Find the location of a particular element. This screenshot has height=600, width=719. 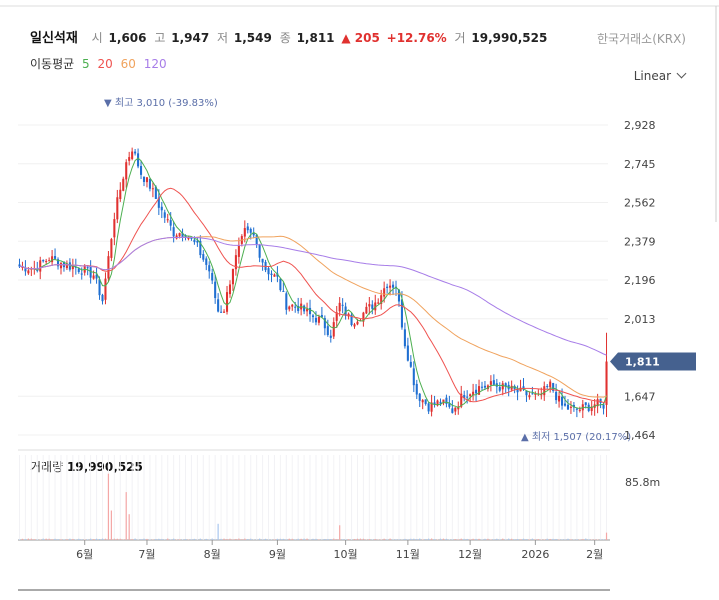

y-tick-label: 2,196 is located at coordinates (640, 280).